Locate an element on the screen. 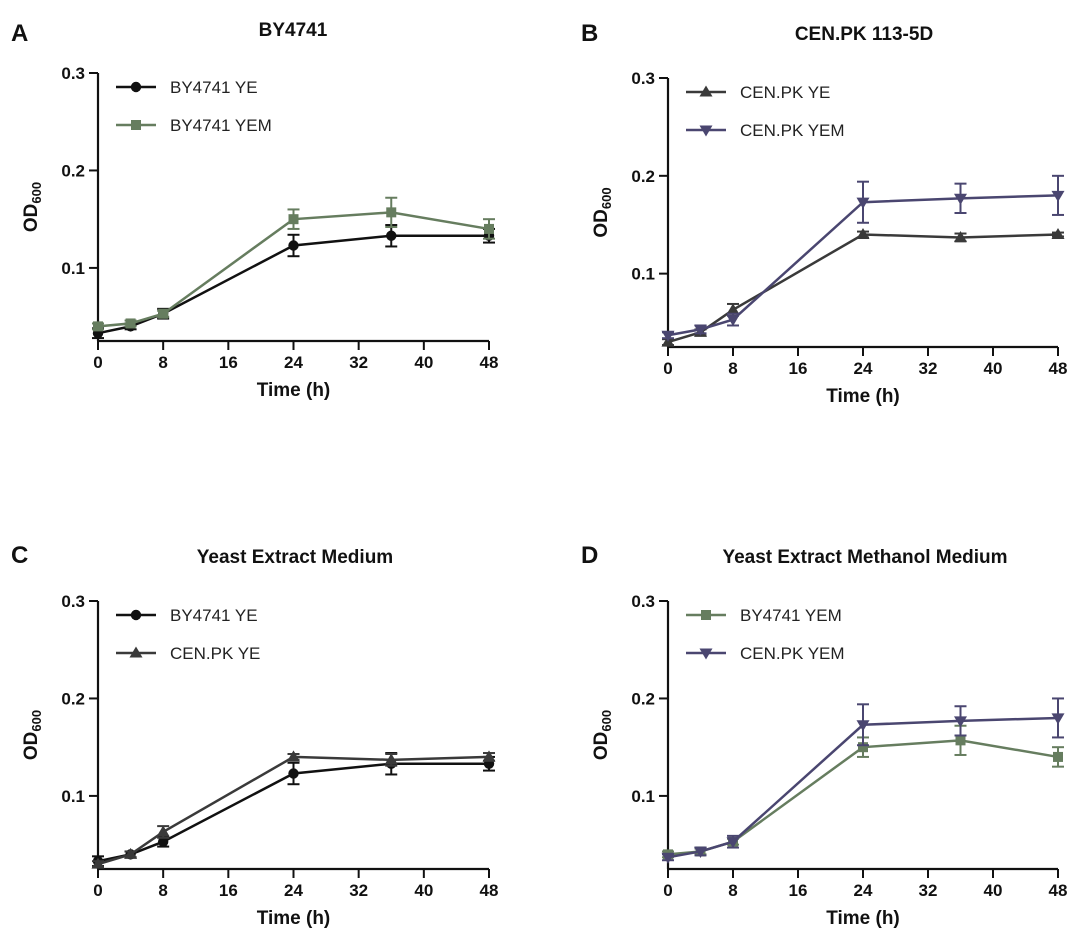 This screenshot has width=1072, height=930. panel-letter: D is located at coordinates (589, 555).